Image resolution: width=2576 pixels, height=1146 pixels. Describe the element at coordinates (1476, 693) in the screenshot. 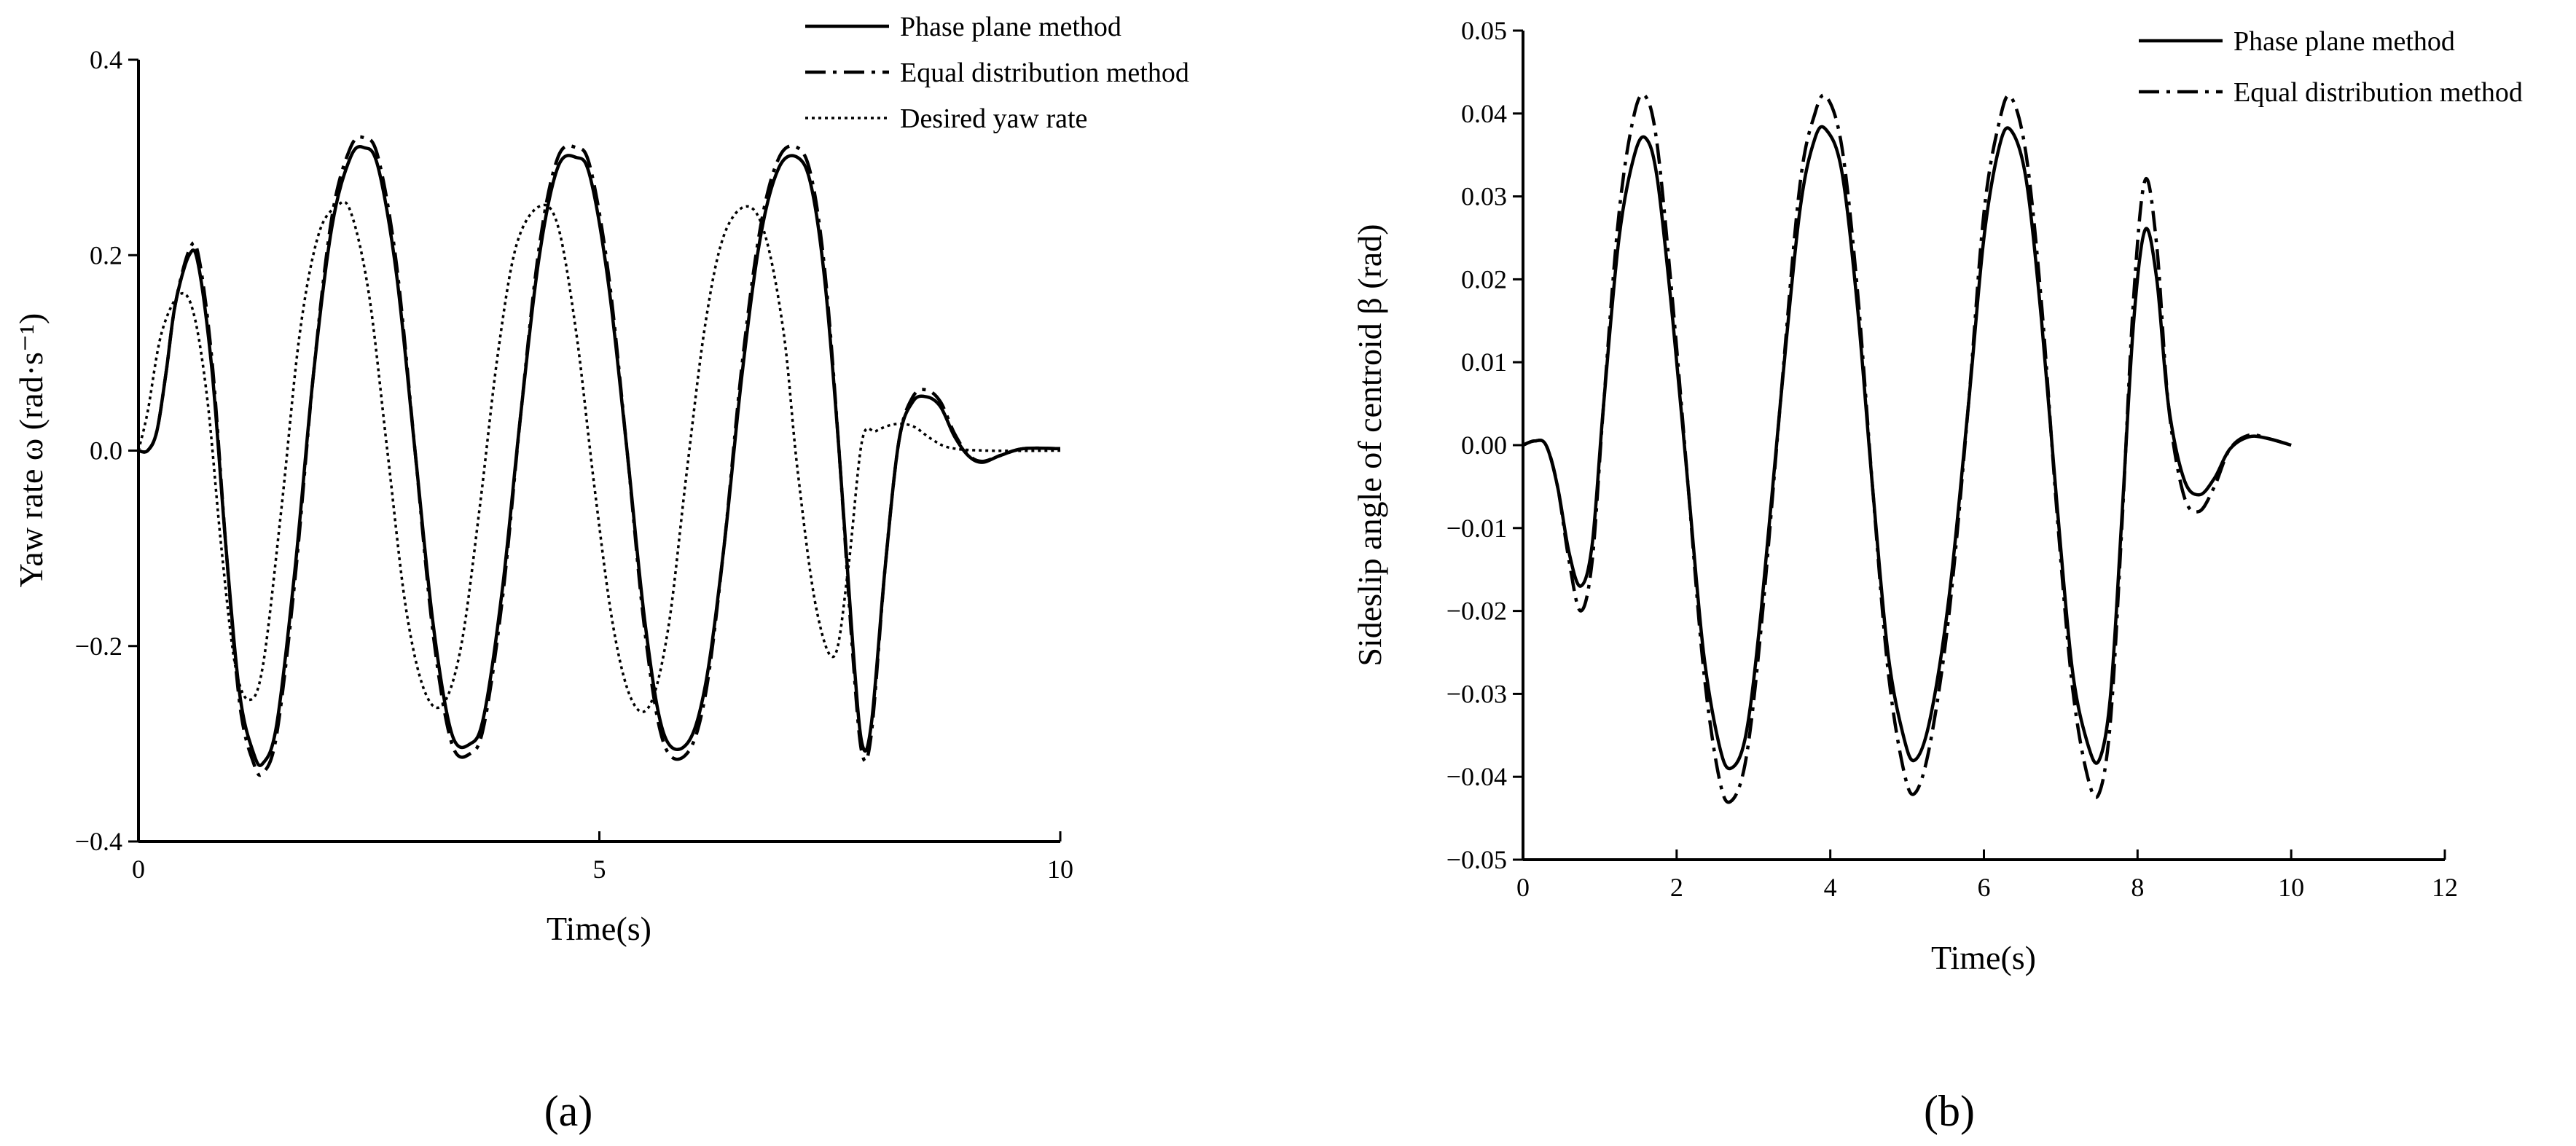

I see `y-tick-label: −0.03` at that location.